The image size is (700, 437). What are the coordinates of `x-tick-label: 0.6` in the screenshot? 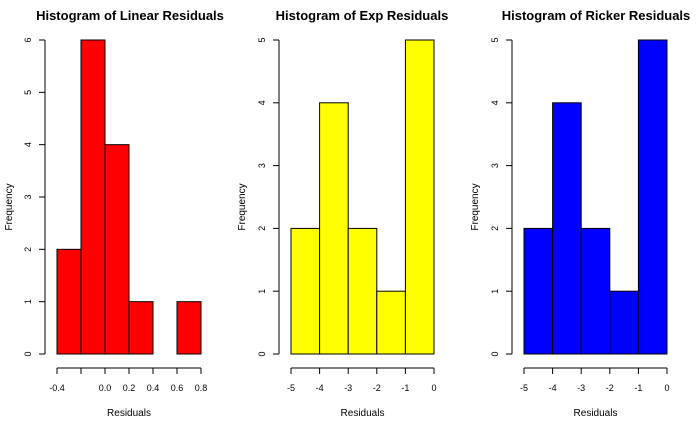 It's located at (177, 388).